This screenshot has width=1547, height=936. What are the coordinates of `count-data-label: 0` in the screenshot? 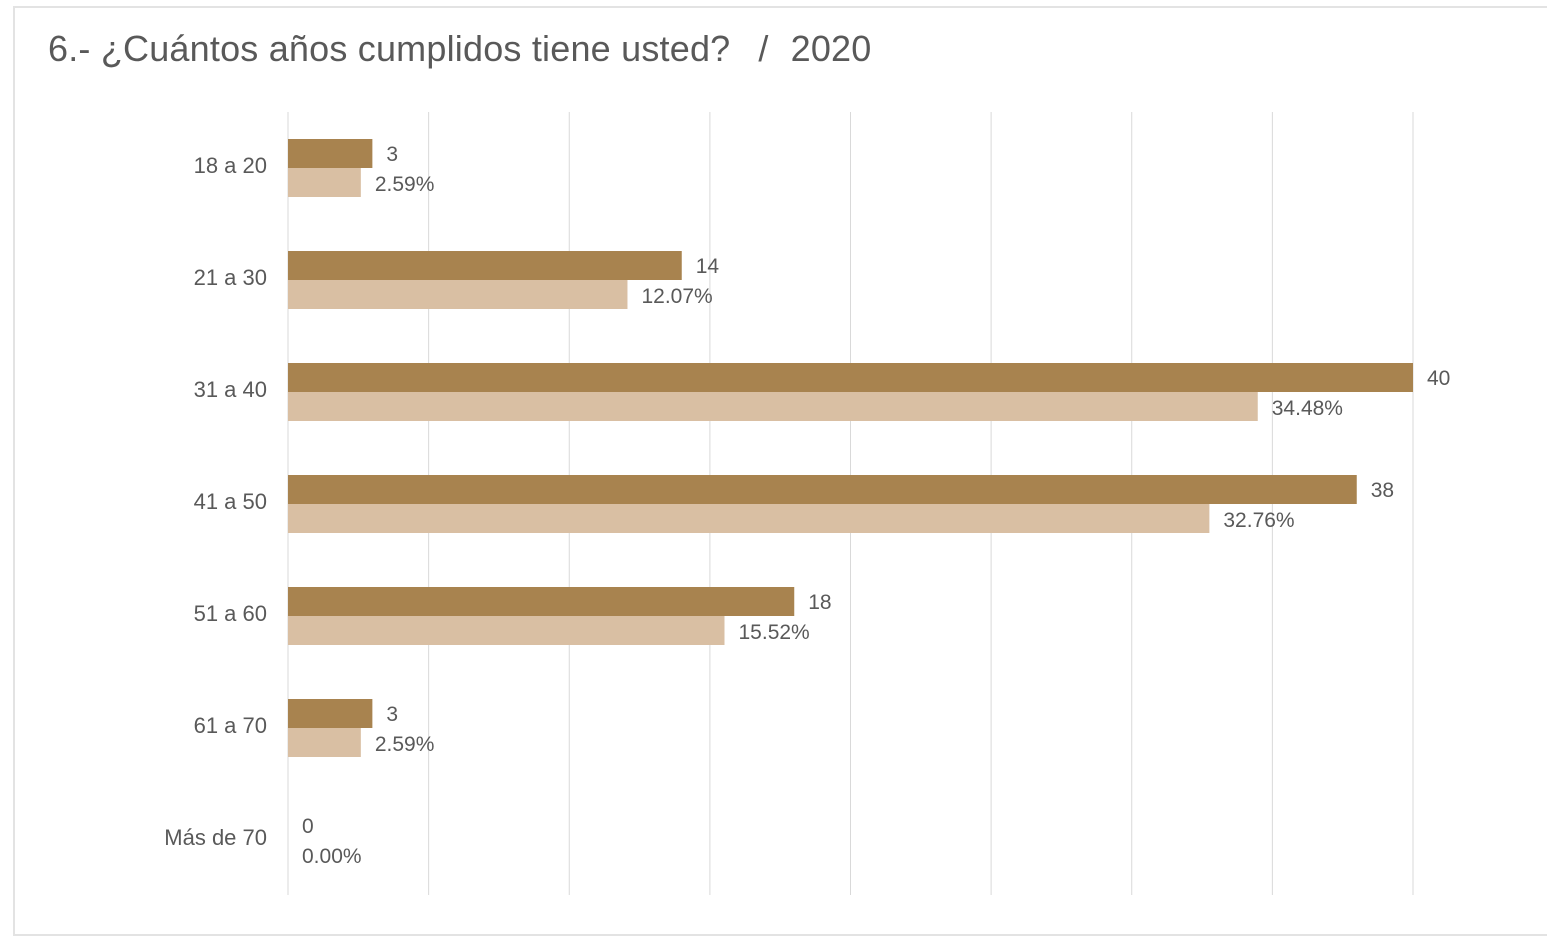 It's located at (308, 826).